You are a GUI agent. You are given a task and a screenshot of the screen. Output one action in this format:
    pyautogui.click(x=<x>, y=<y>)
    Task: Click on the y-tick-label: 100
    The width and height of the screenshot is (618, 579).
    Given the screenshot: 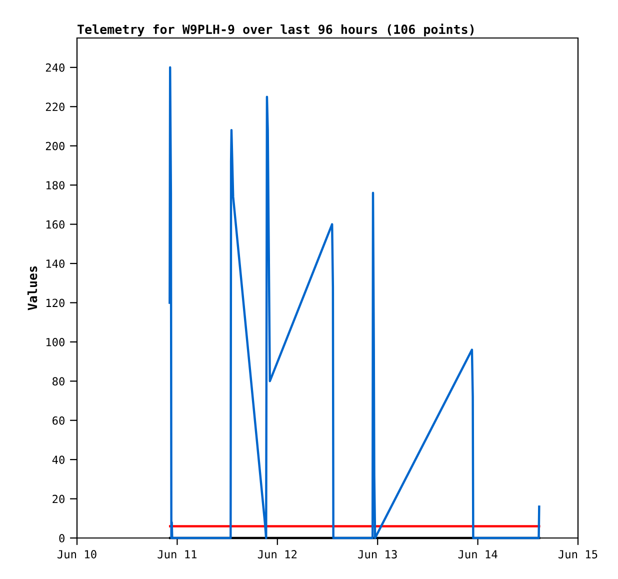 What is the action you would take?
    pyautogui.click(x=55, y=342)
    